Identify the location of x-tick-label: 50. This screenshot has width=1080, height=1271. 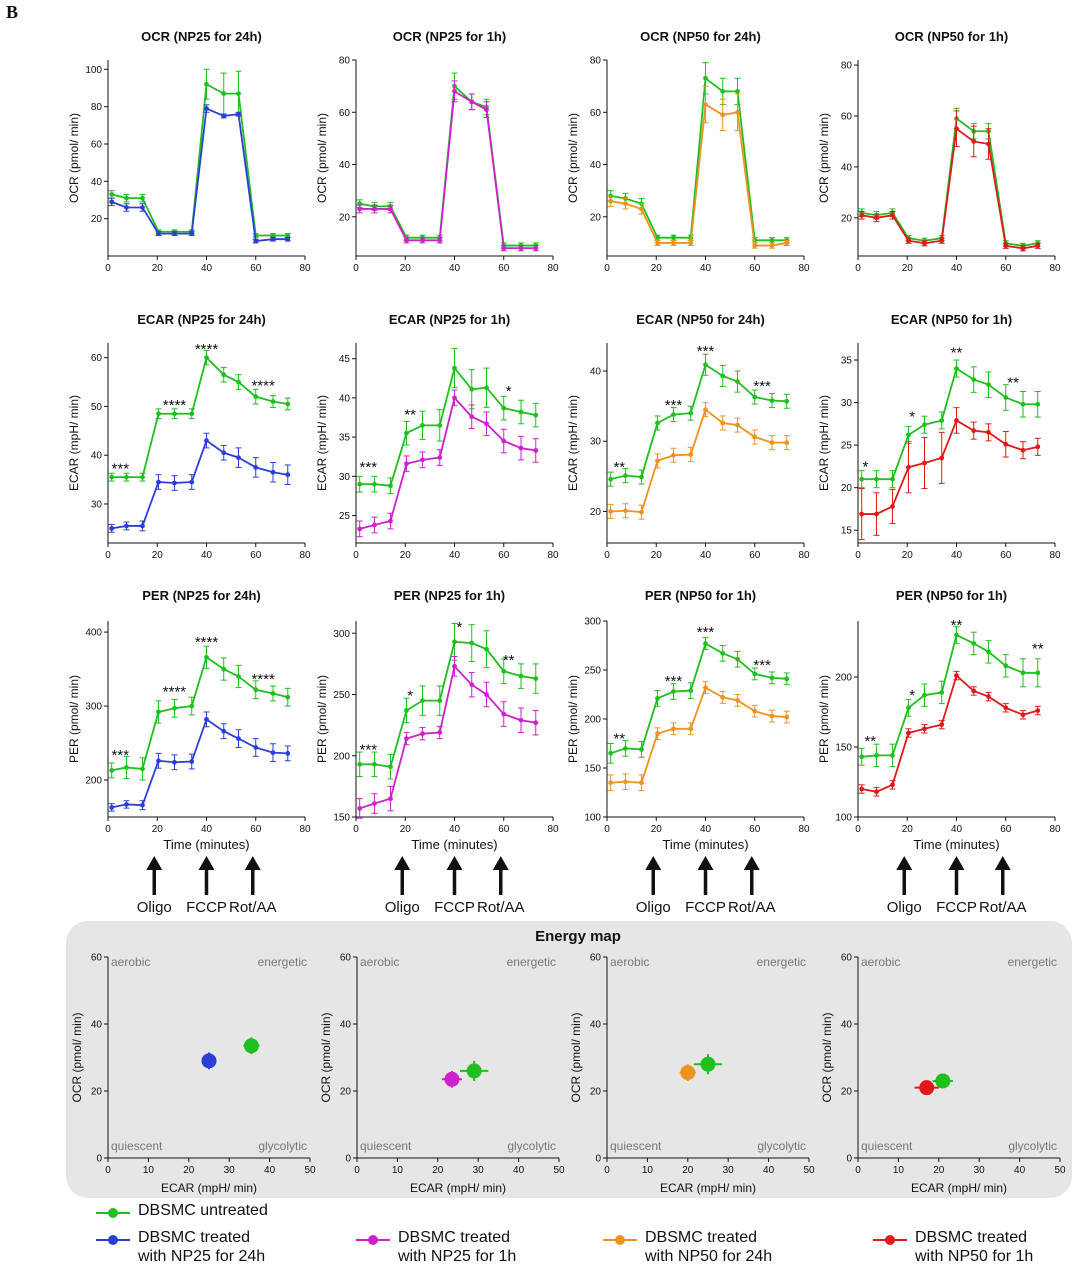
(809, 1170).